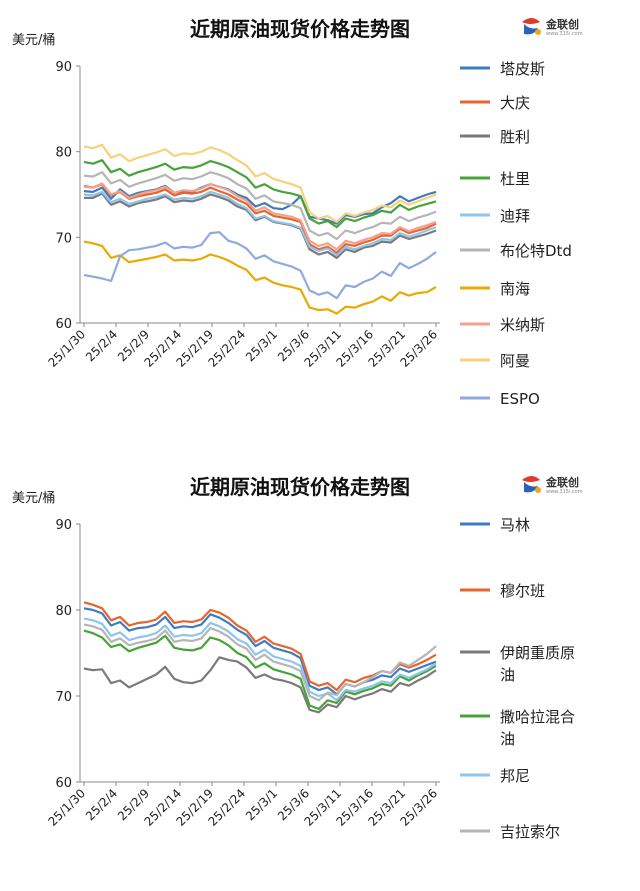 The image size is (640, 891). Describe the element at coordinates (495, 289) in the screenshot. I see `legend-entry: 南海` at that location.